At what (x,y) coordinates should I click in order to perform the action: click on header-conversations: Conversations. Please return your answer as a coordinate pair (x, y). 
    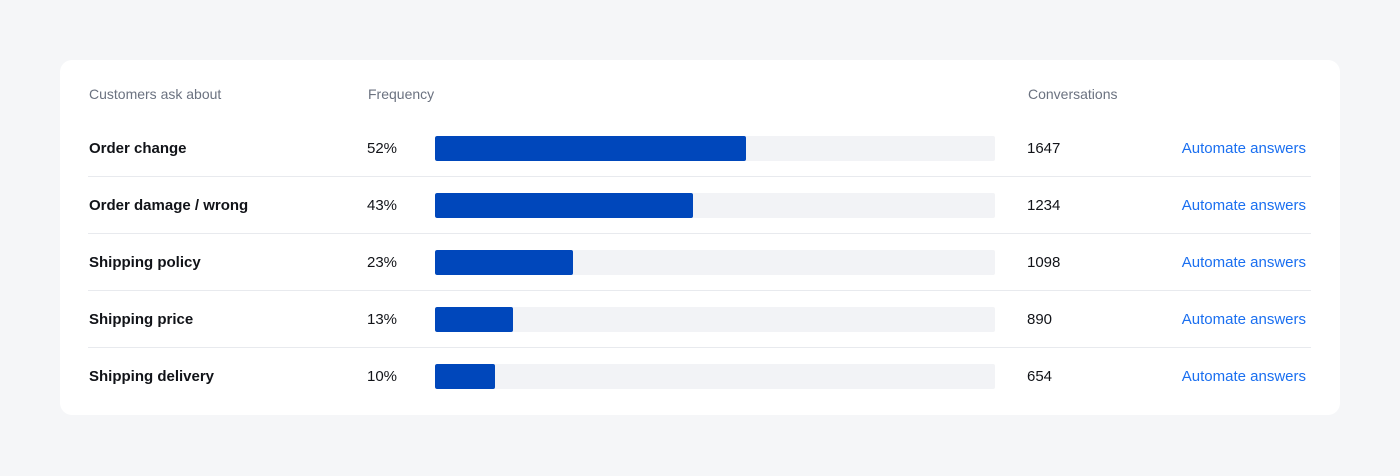
    Looking at the image, I should click on (1073, 94).